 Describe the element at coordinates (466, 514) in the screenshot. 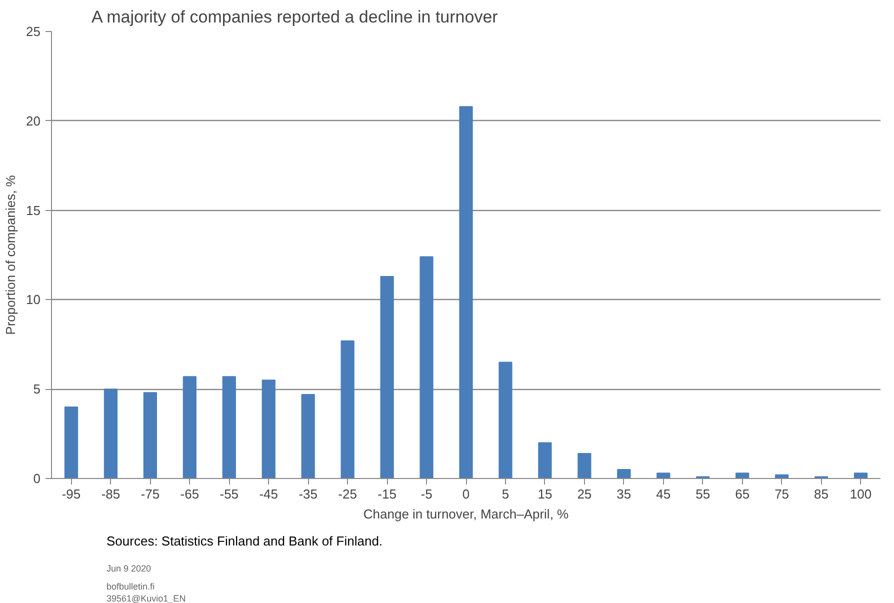

I see `x-axis-title: Change in turnover, March–April, %` at that location.